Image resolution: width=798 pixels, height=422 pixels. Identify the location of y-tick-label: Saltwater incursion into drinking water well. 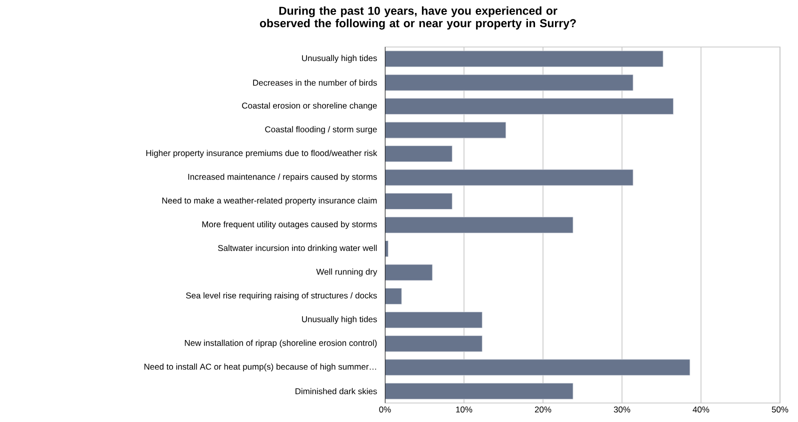
(297, 248).